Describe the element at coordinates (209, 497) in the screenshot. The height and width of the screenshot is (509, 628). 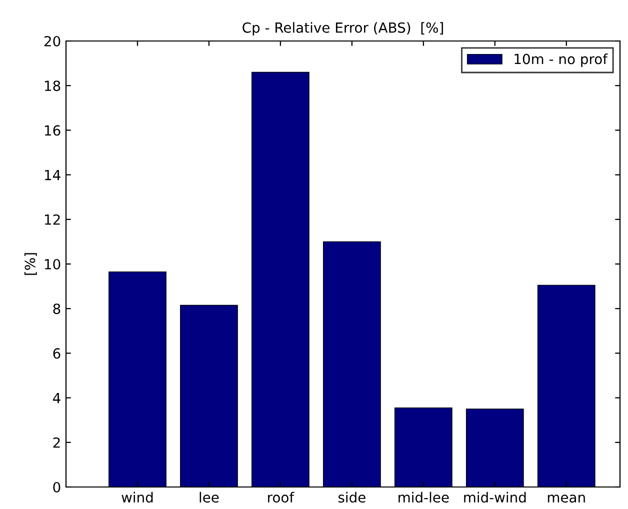
I see `x-tick-label: lee` at that location.